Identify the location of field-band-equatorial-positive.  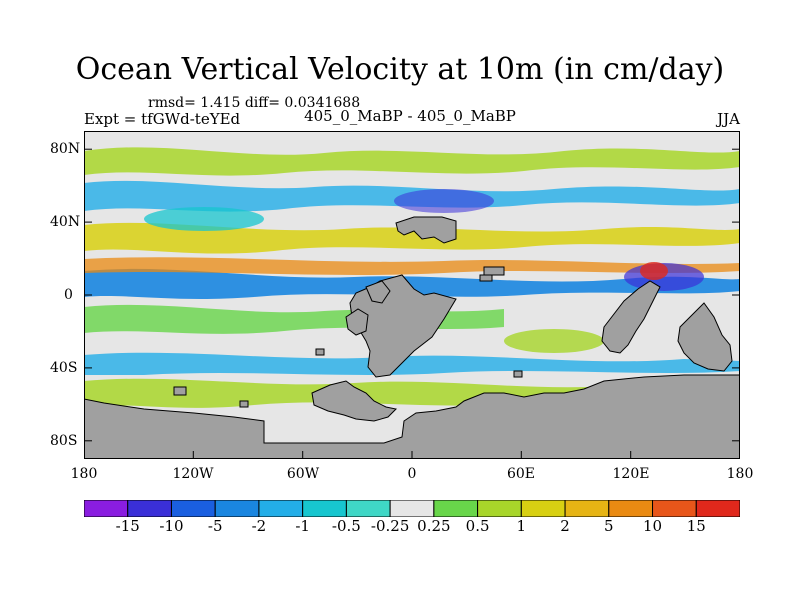
(412, 266).